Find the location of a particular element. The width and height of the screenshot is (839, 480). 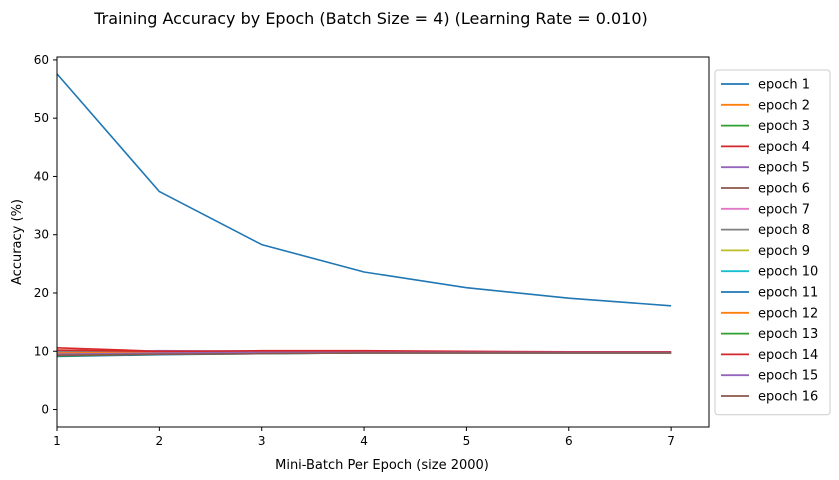

x-tick-label: 5 is located at coordinates (467, 441).